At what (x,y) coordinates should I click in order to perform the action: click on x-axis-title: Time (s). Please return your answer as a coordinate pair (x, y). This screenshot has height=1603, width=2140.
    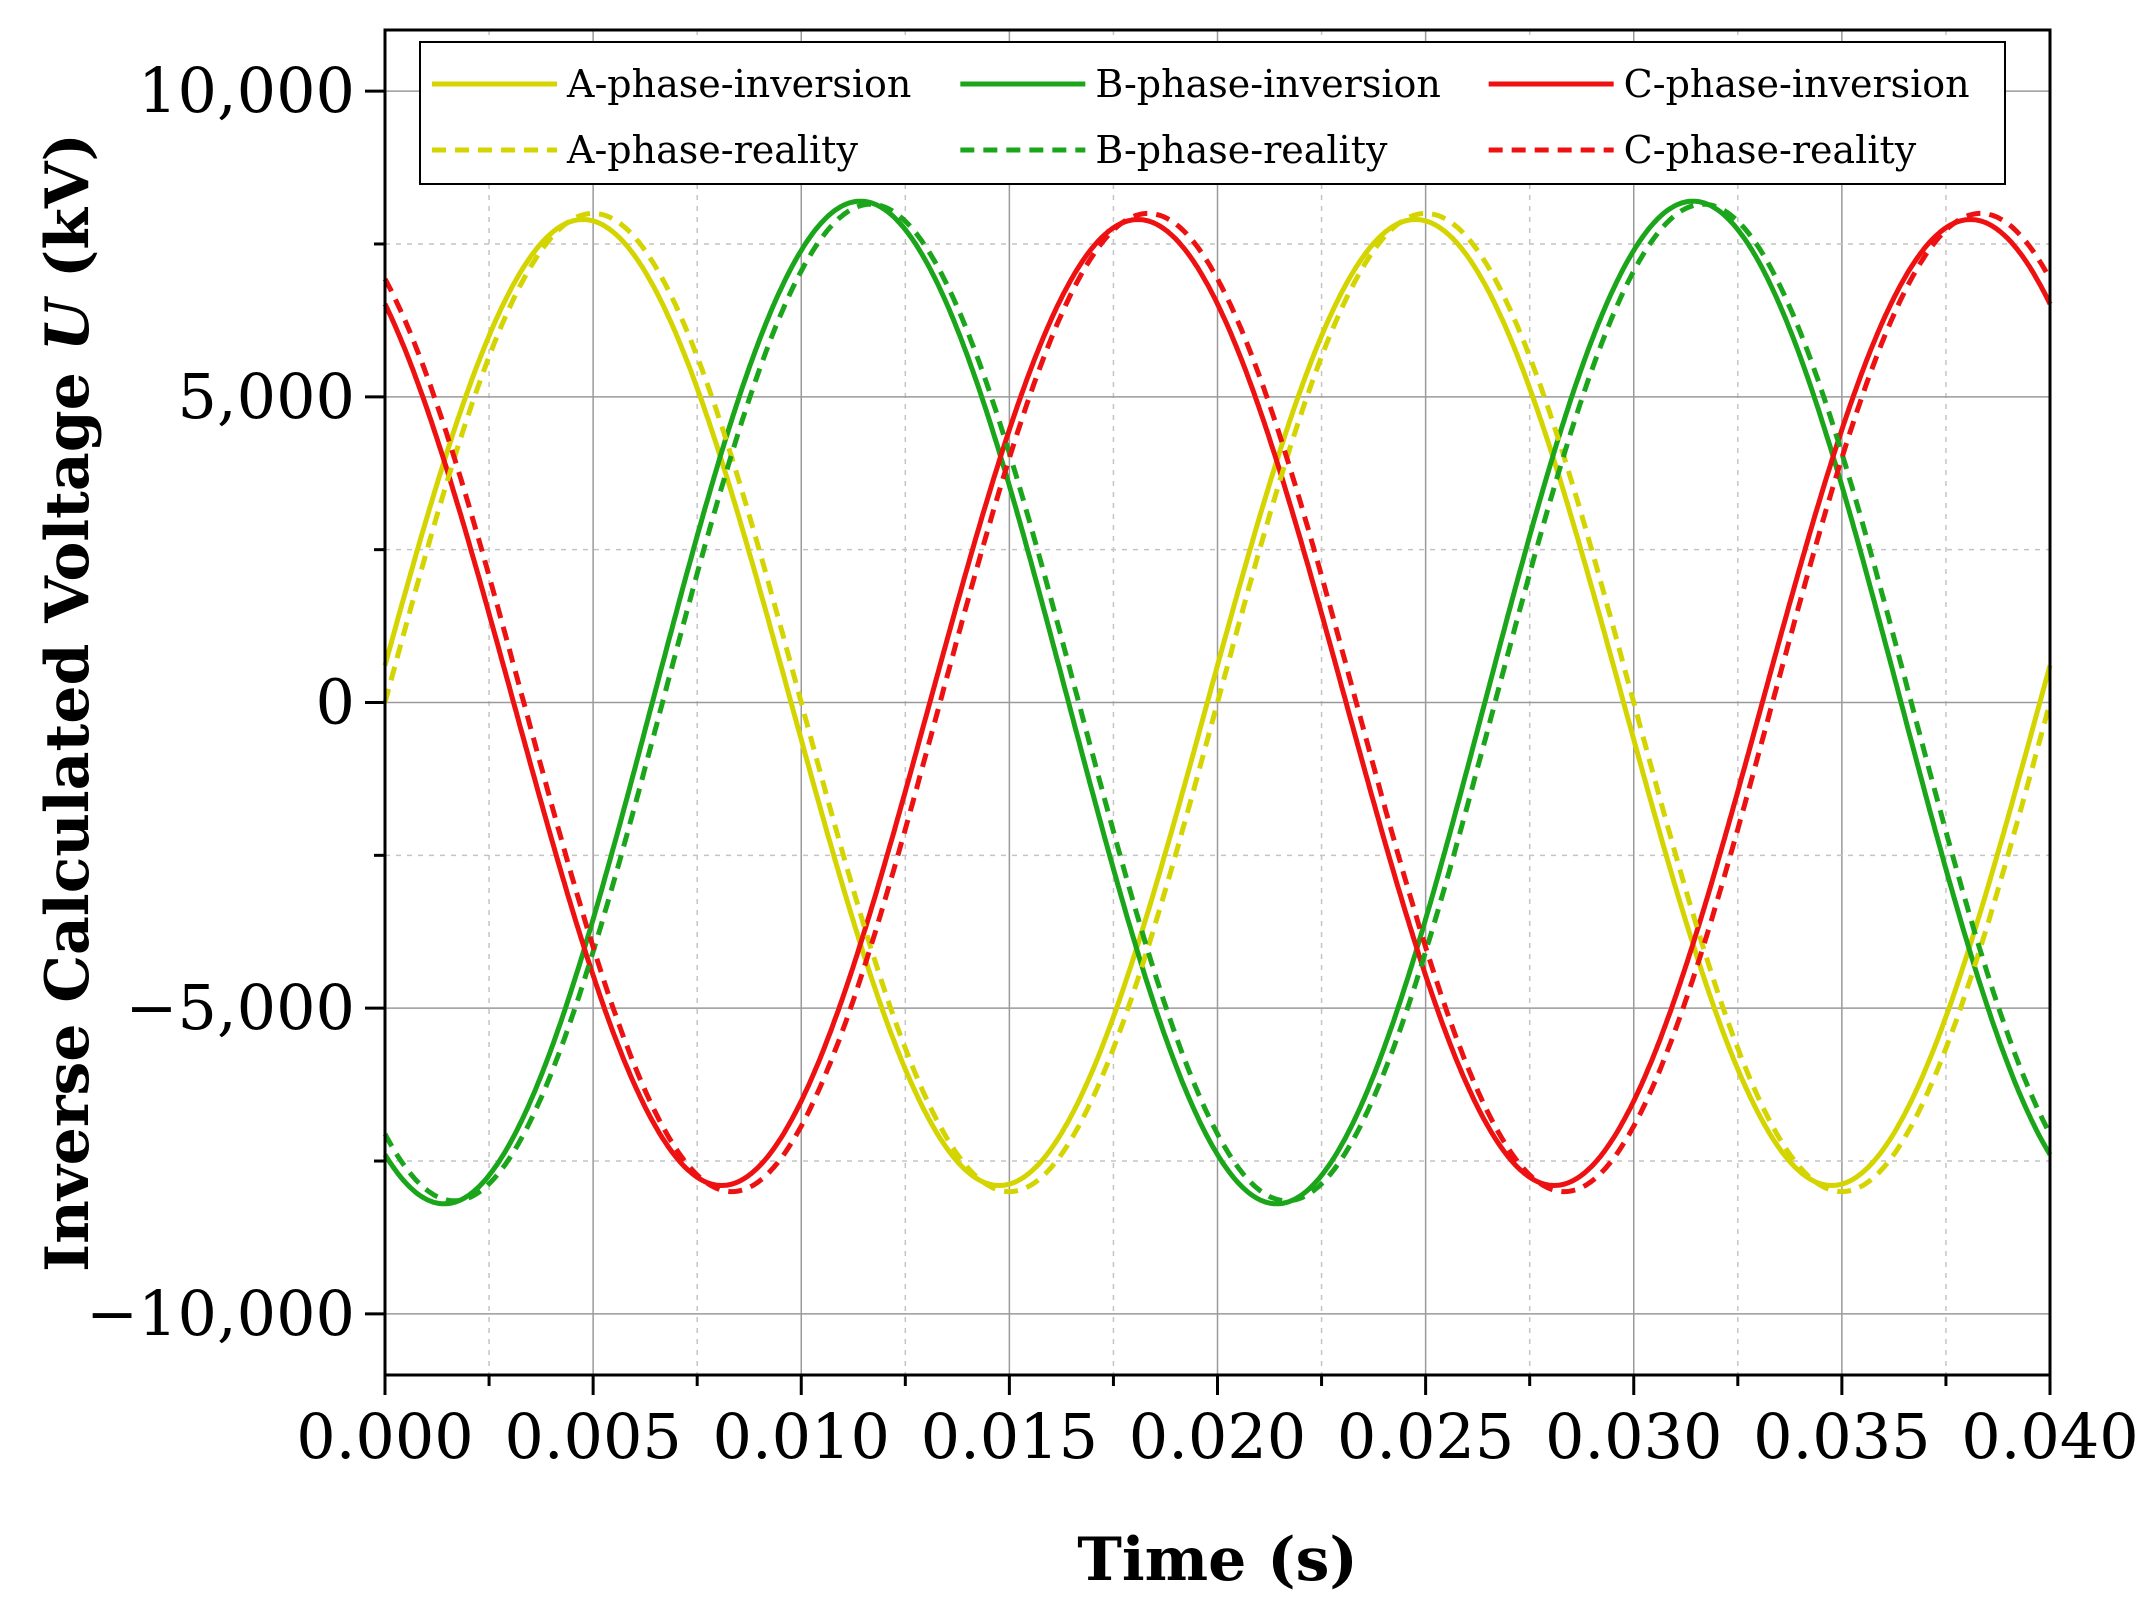
    Looking at the image, I should click on (1217, 1560).